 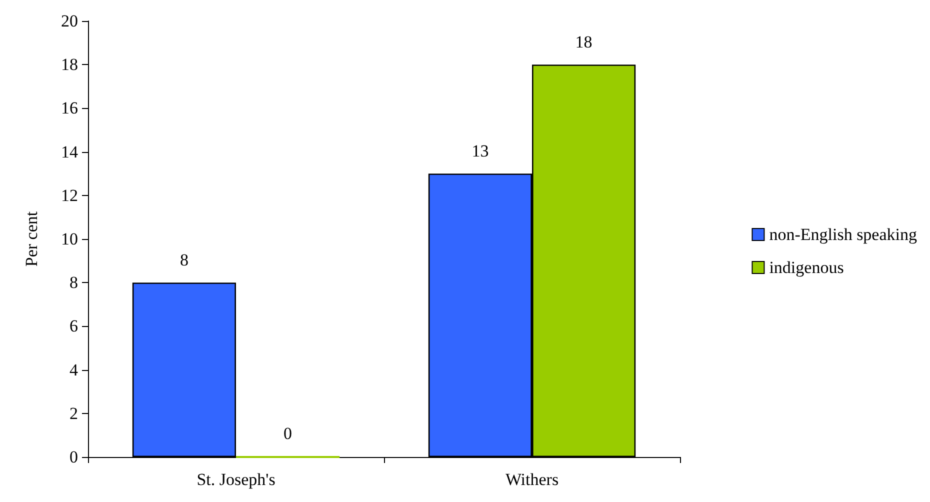 What do you see at coordinates (69, 195) in the screenshot?
I see `y-tick-label: 12` at bounding box center [69, 195].